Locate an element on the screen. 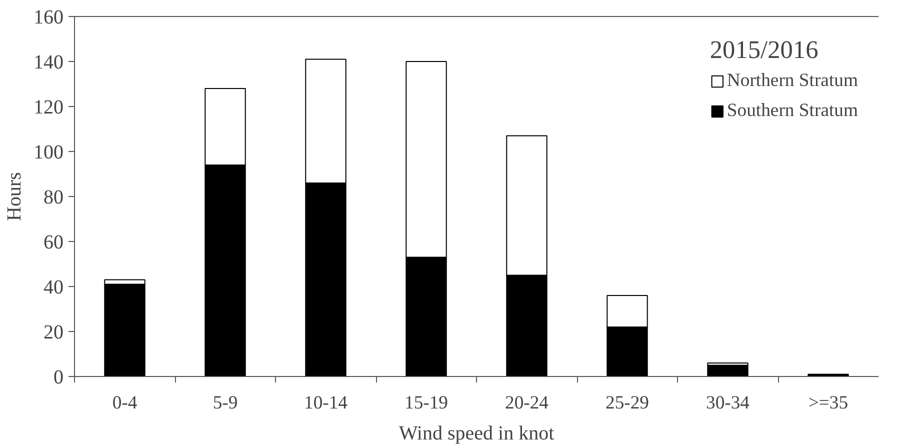 The height and width of the screenshot is (447, 898). legend-label: Southern Stratum is located at coordinates (792, 111).